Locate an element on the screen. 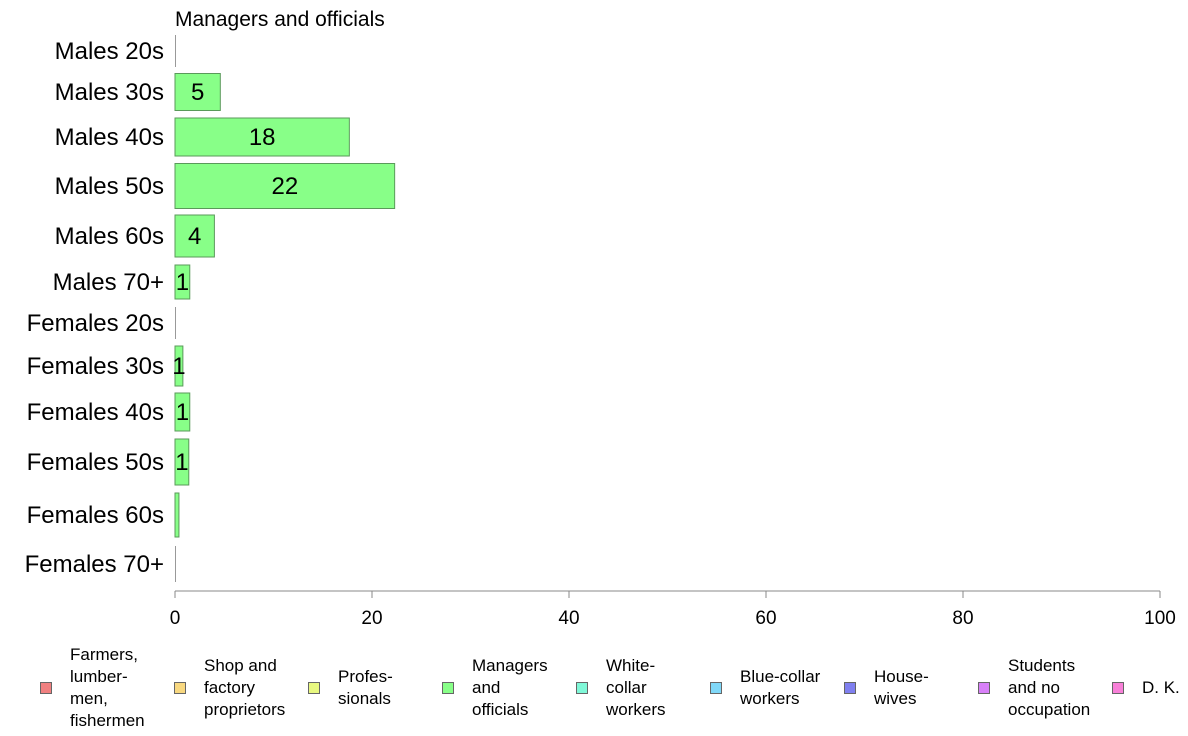  x-tick-label: 100 is located at coordinates (1160, 618).